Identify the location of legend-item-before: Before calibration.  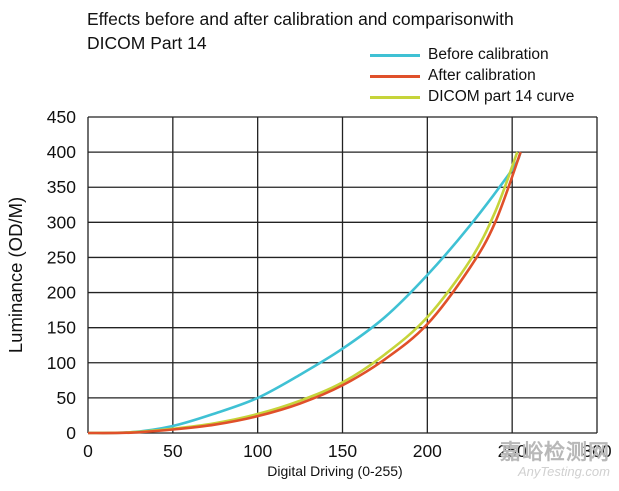
(459, 55).